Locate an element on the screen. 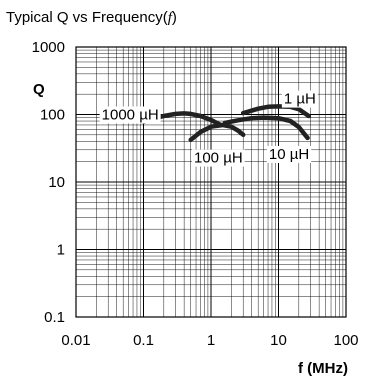 This screenshot has width=375, height=381. chart-title-variable: f is located at coordinates (169, 18).